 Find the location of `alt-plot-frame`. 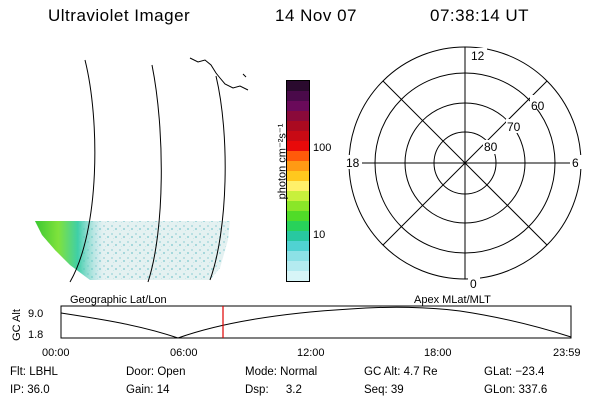

alt-plot-frame is located at coordinates (316, 322).